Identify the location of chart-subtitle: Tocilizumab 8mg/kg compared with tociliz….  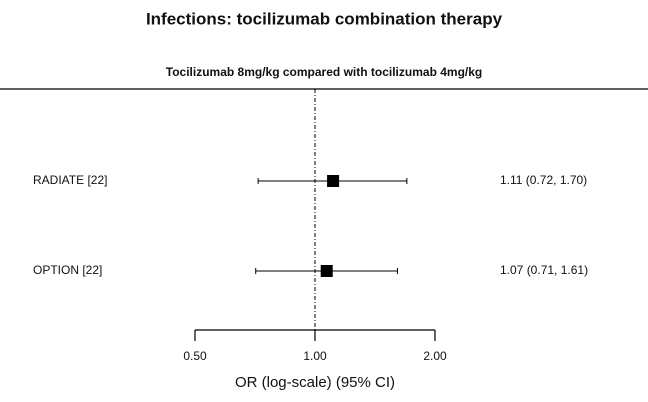
(324, 72).